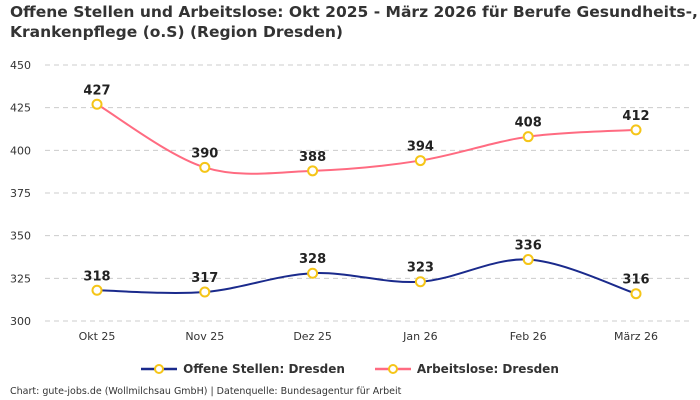 The width and height of the screenshot is (700, 400). What do you see at coordinates (312, 259) in the screenshot?
I see `data-label: 328` at bounding box center [312, 259].